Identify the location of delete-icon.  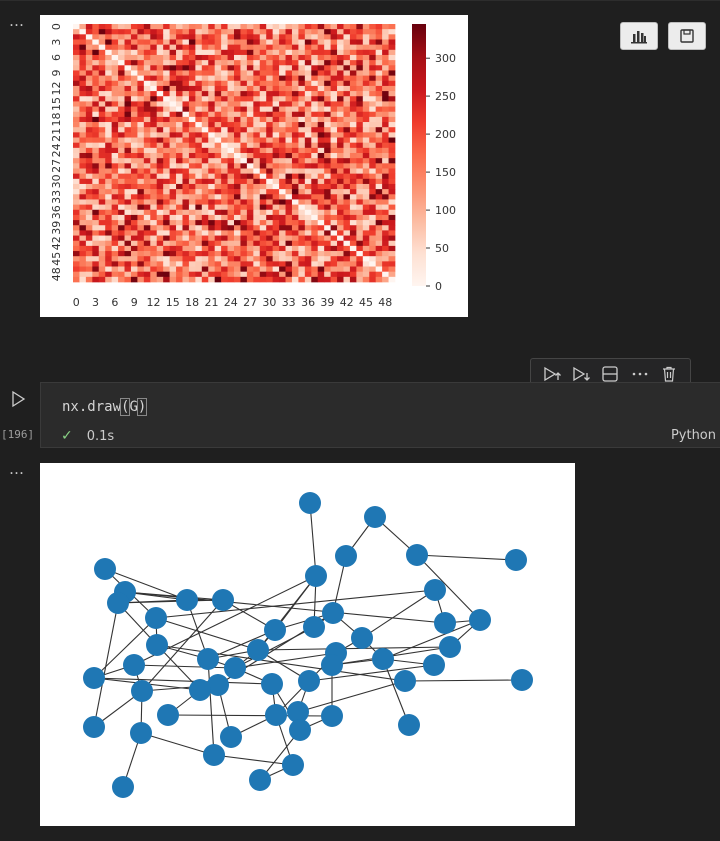
(669, 374).